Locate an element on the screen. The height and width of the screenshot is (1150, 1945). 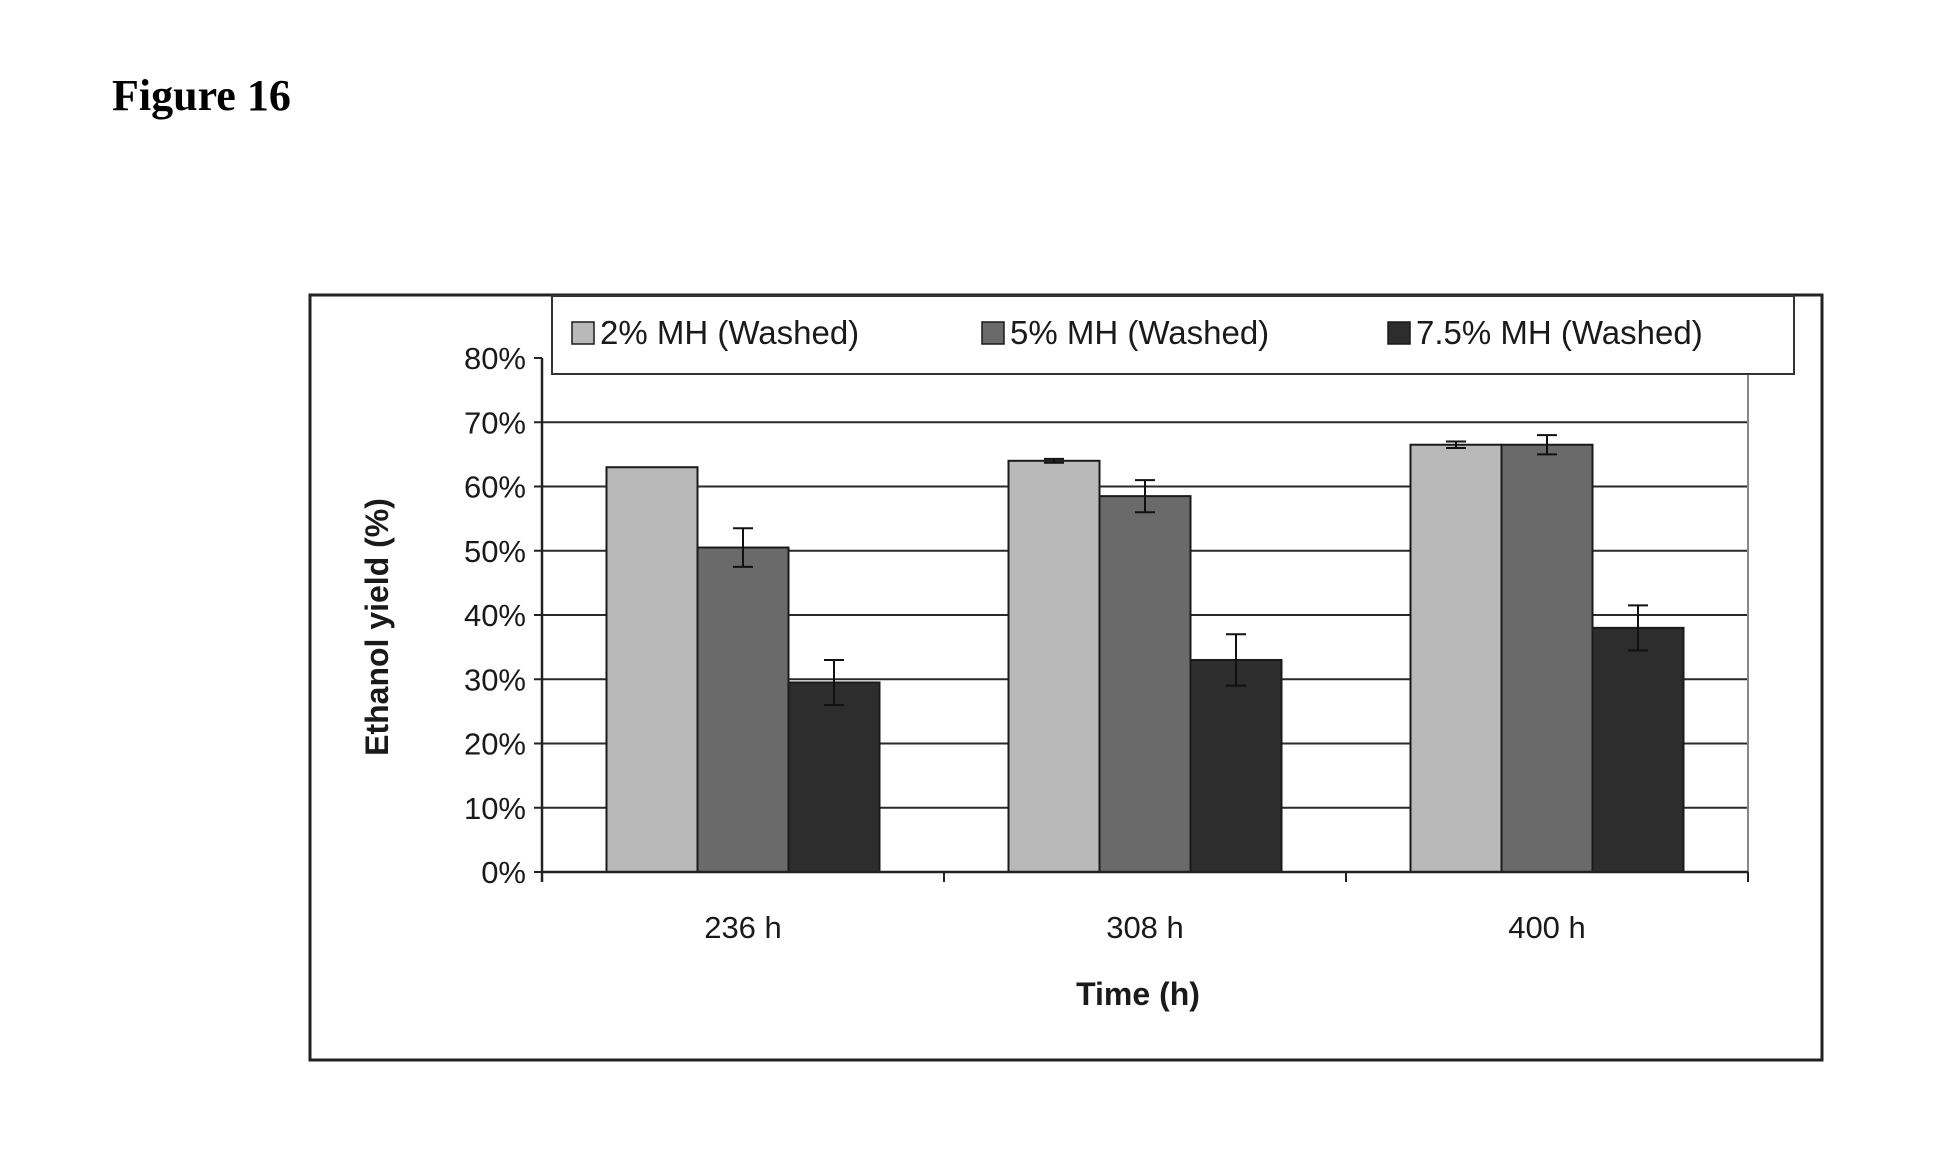
x-tick-labels: 236 h 308 h 400 h is located at coordinates (1145, 927).